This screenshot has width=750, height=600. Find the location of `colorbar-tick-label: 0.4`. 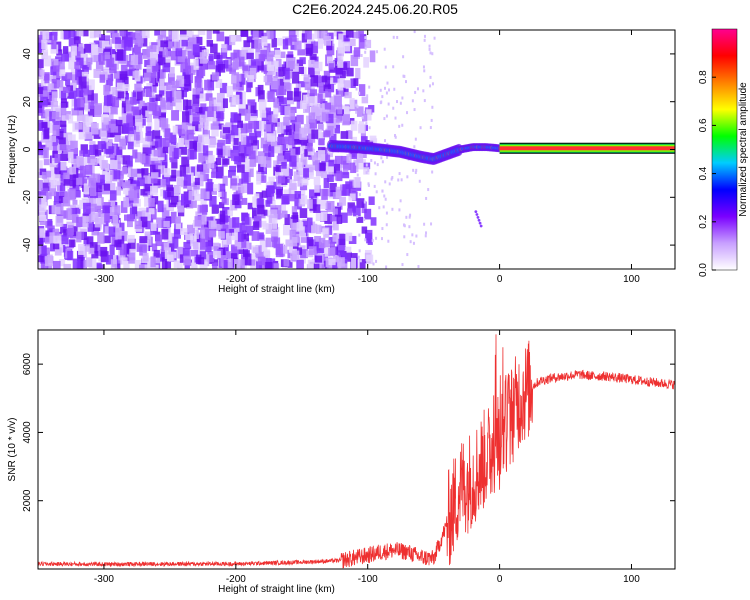

colorbar-tick-label: 0.4 is located at coordinates (703, 173).